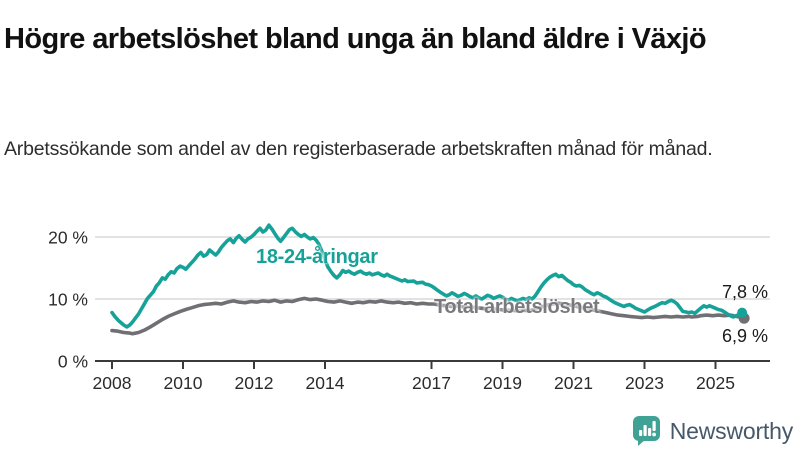  I want to click on y-tick-label: 0 %, so click(73, 362).